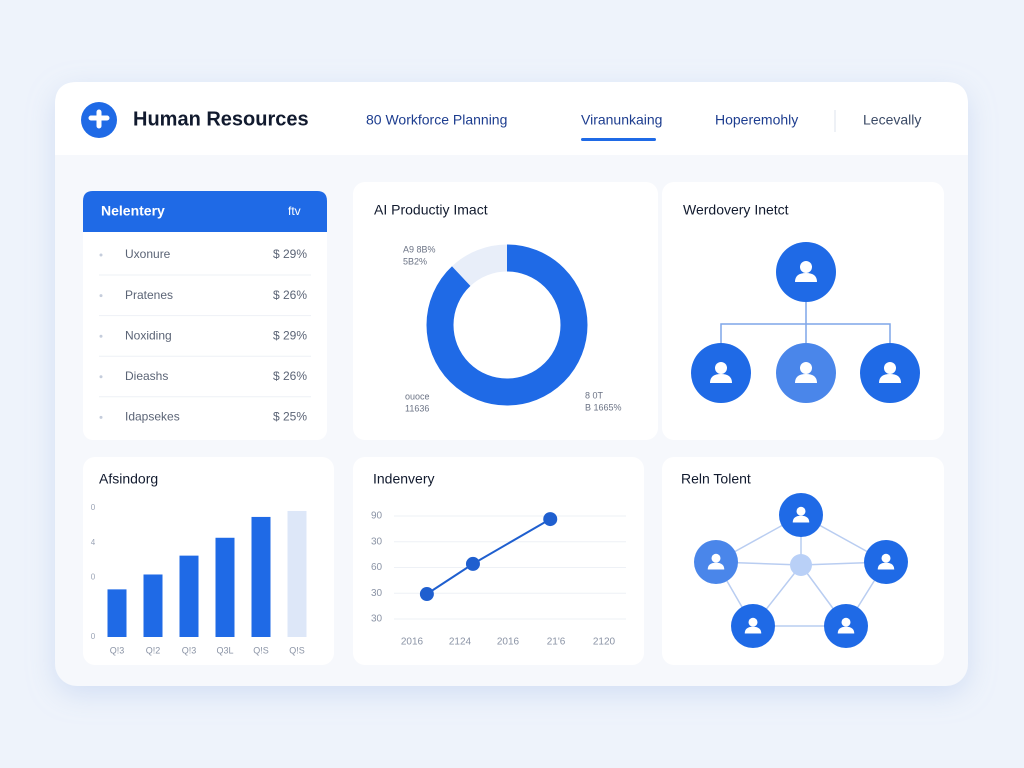 The height and width of the screenshot is (768, 1024). Describe the element at coordinates (460, 642) in the screenshot. I see `x-tick-label: 2124` at that location.